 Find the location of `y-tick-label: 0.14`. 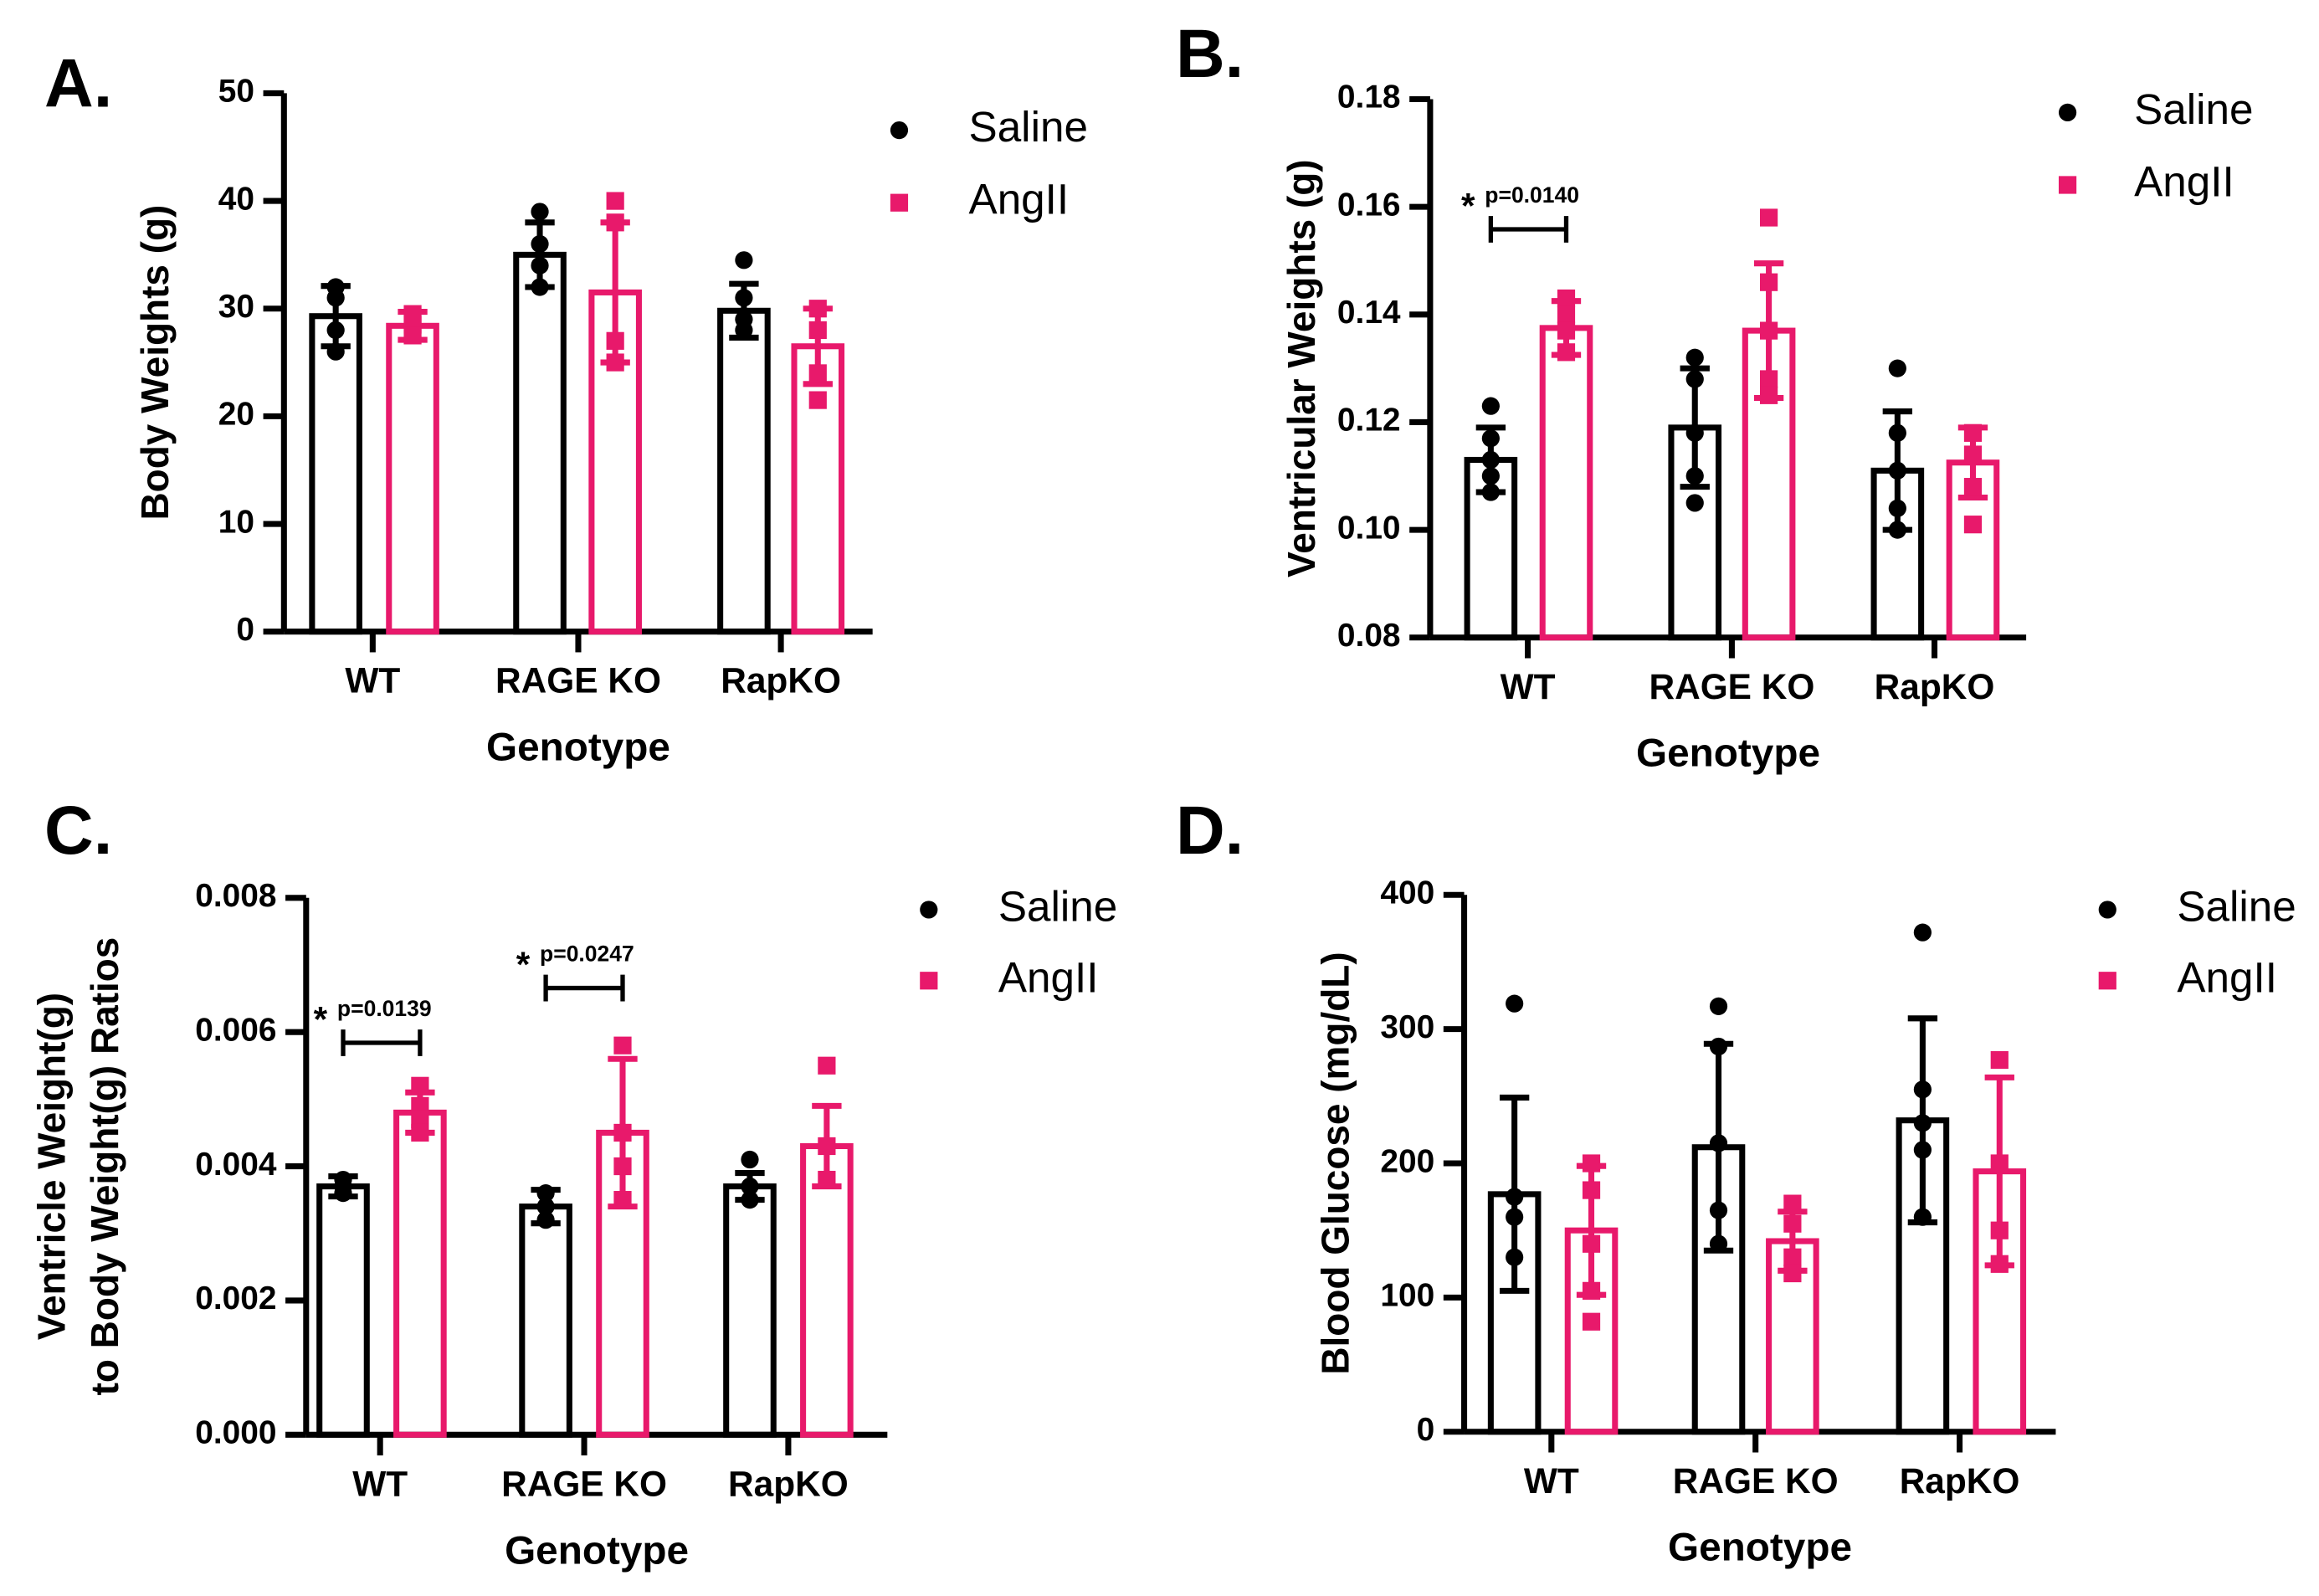

y-tick-label: 0.14 is located at coordinates (1369, 313).